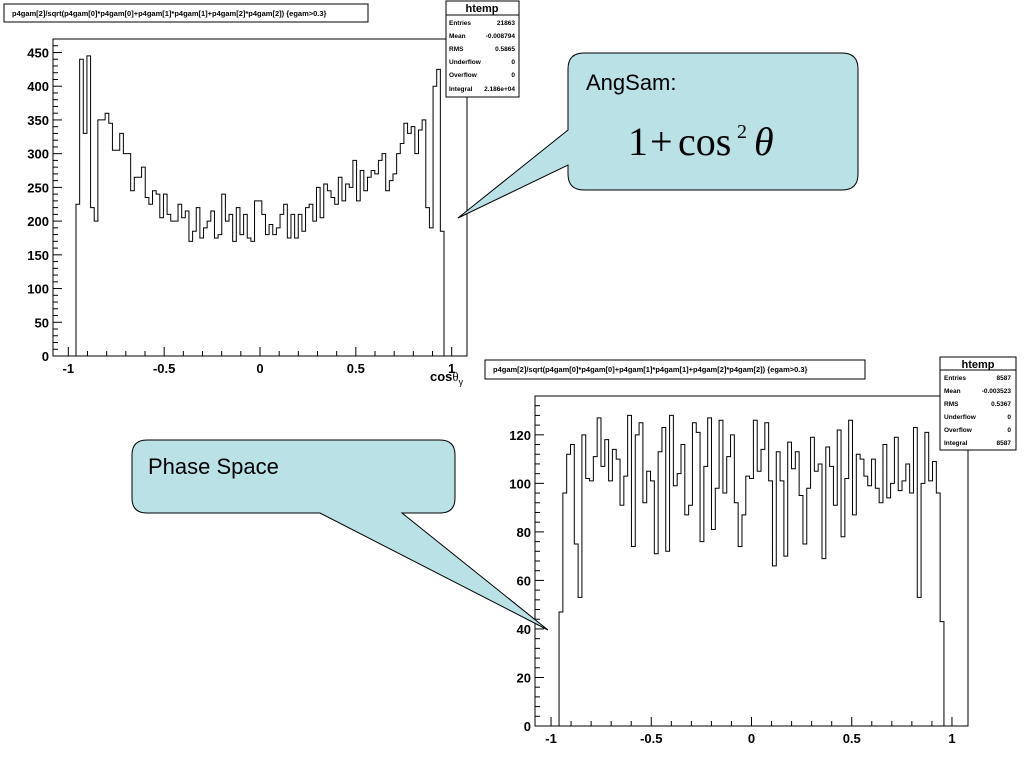 This screenshot has width=1024, height=768. What do you see at coordinates (506, 23) in the screenshot?
I see `stats-entries-value: 21863` at bounding box center [506, 23].